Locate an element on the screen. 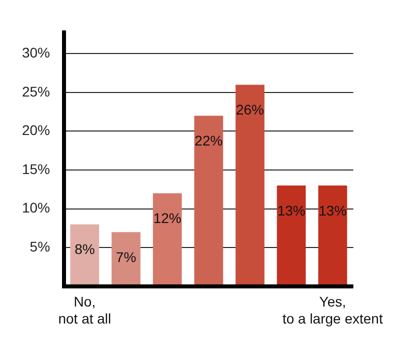  data-label: 22% is located at coordinates (208, 140).